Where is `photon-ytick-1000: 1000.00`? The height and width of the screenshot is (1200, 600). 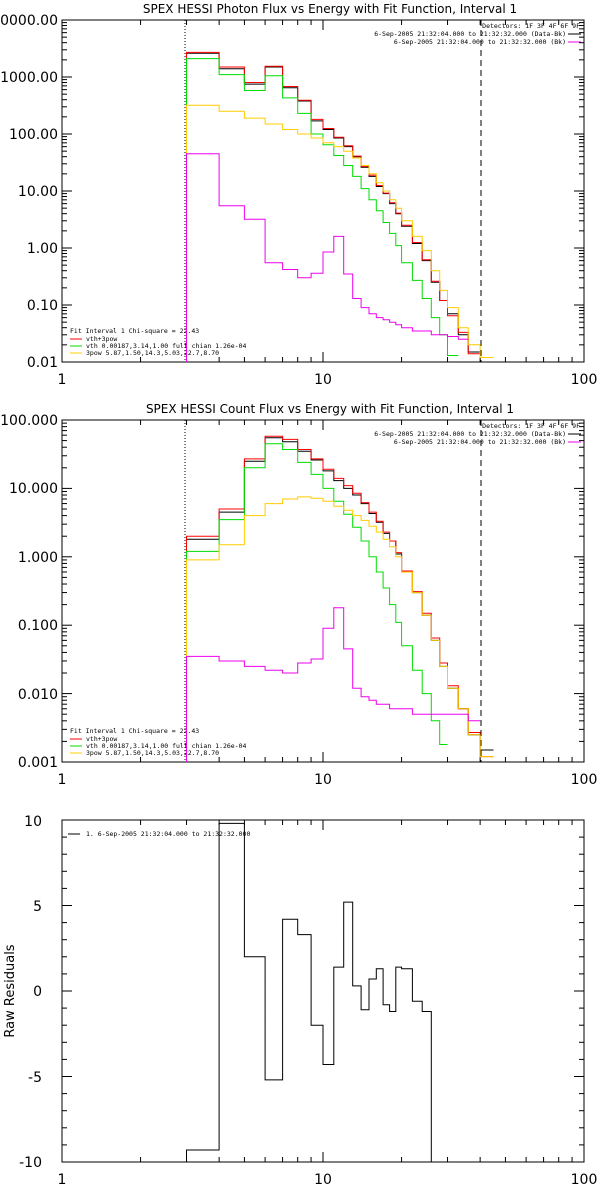
photon-ytick-1000: 1000.00 is located at coordinates (29, 78).